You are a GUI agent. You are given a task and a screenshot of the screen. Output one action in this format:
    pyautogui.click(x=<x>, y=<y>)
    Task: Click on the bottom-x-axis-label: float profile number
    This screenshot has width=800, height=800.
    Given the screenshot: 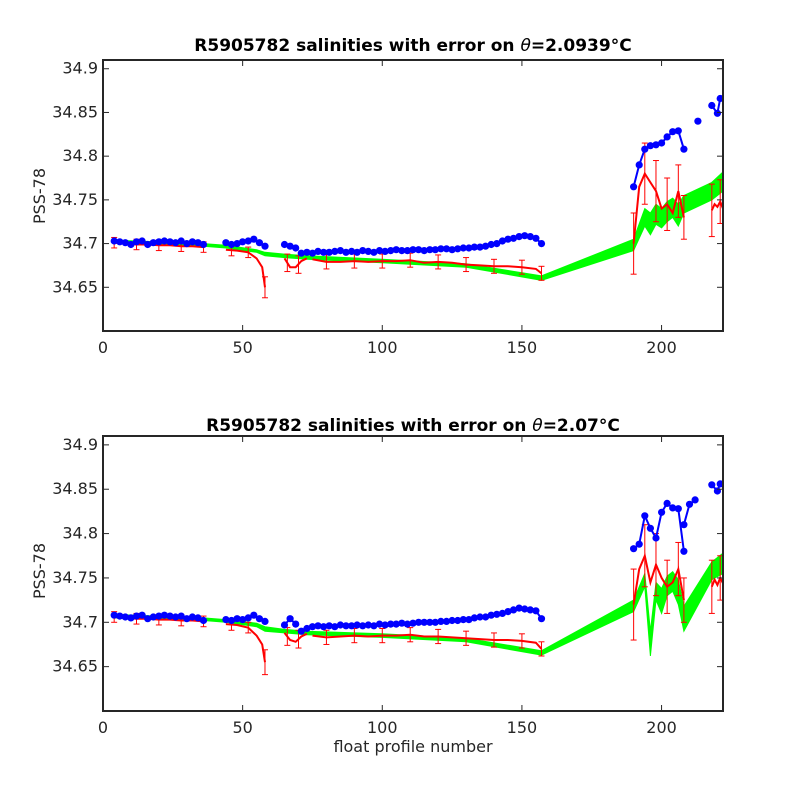 What is the action you would take?
    pyautogui.click(x=413, y=746)
    